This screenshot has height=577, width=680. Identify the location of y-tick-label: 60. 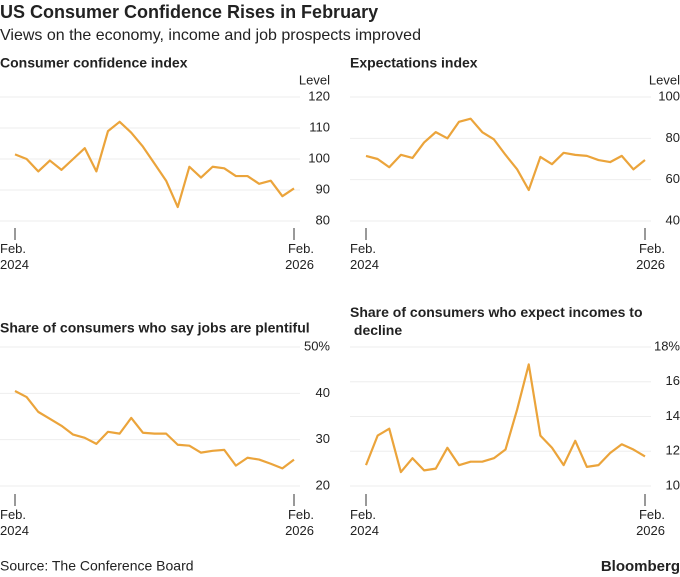
(673, 178).